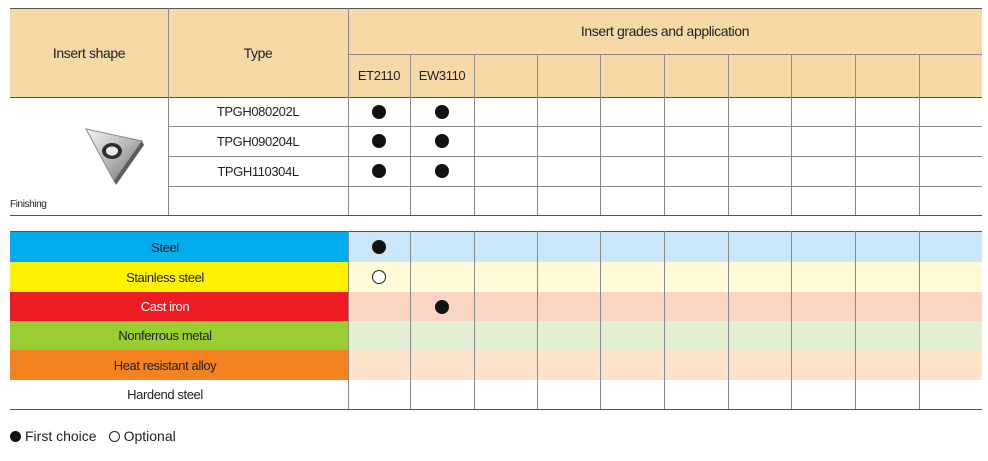  Describe the element at coordinates (665, 31) in the screenshot. I see `grades-header: Insert grades and application` at that location.